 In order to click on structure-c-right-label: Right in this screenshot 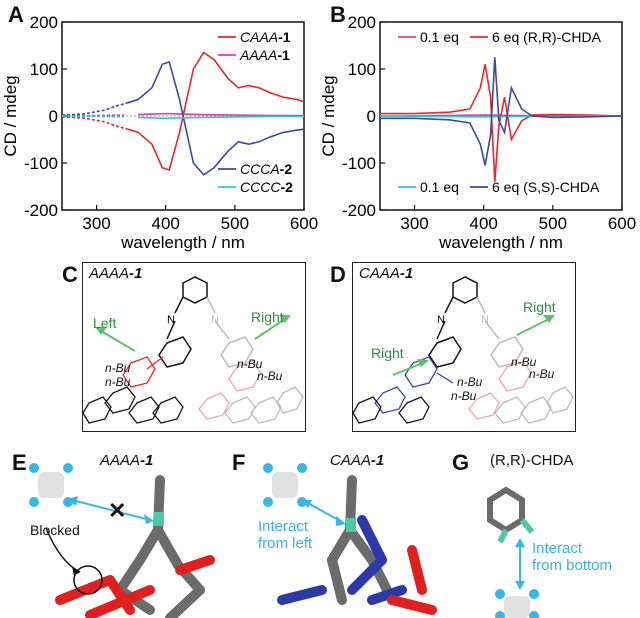, I will do `click(267, 317)`.